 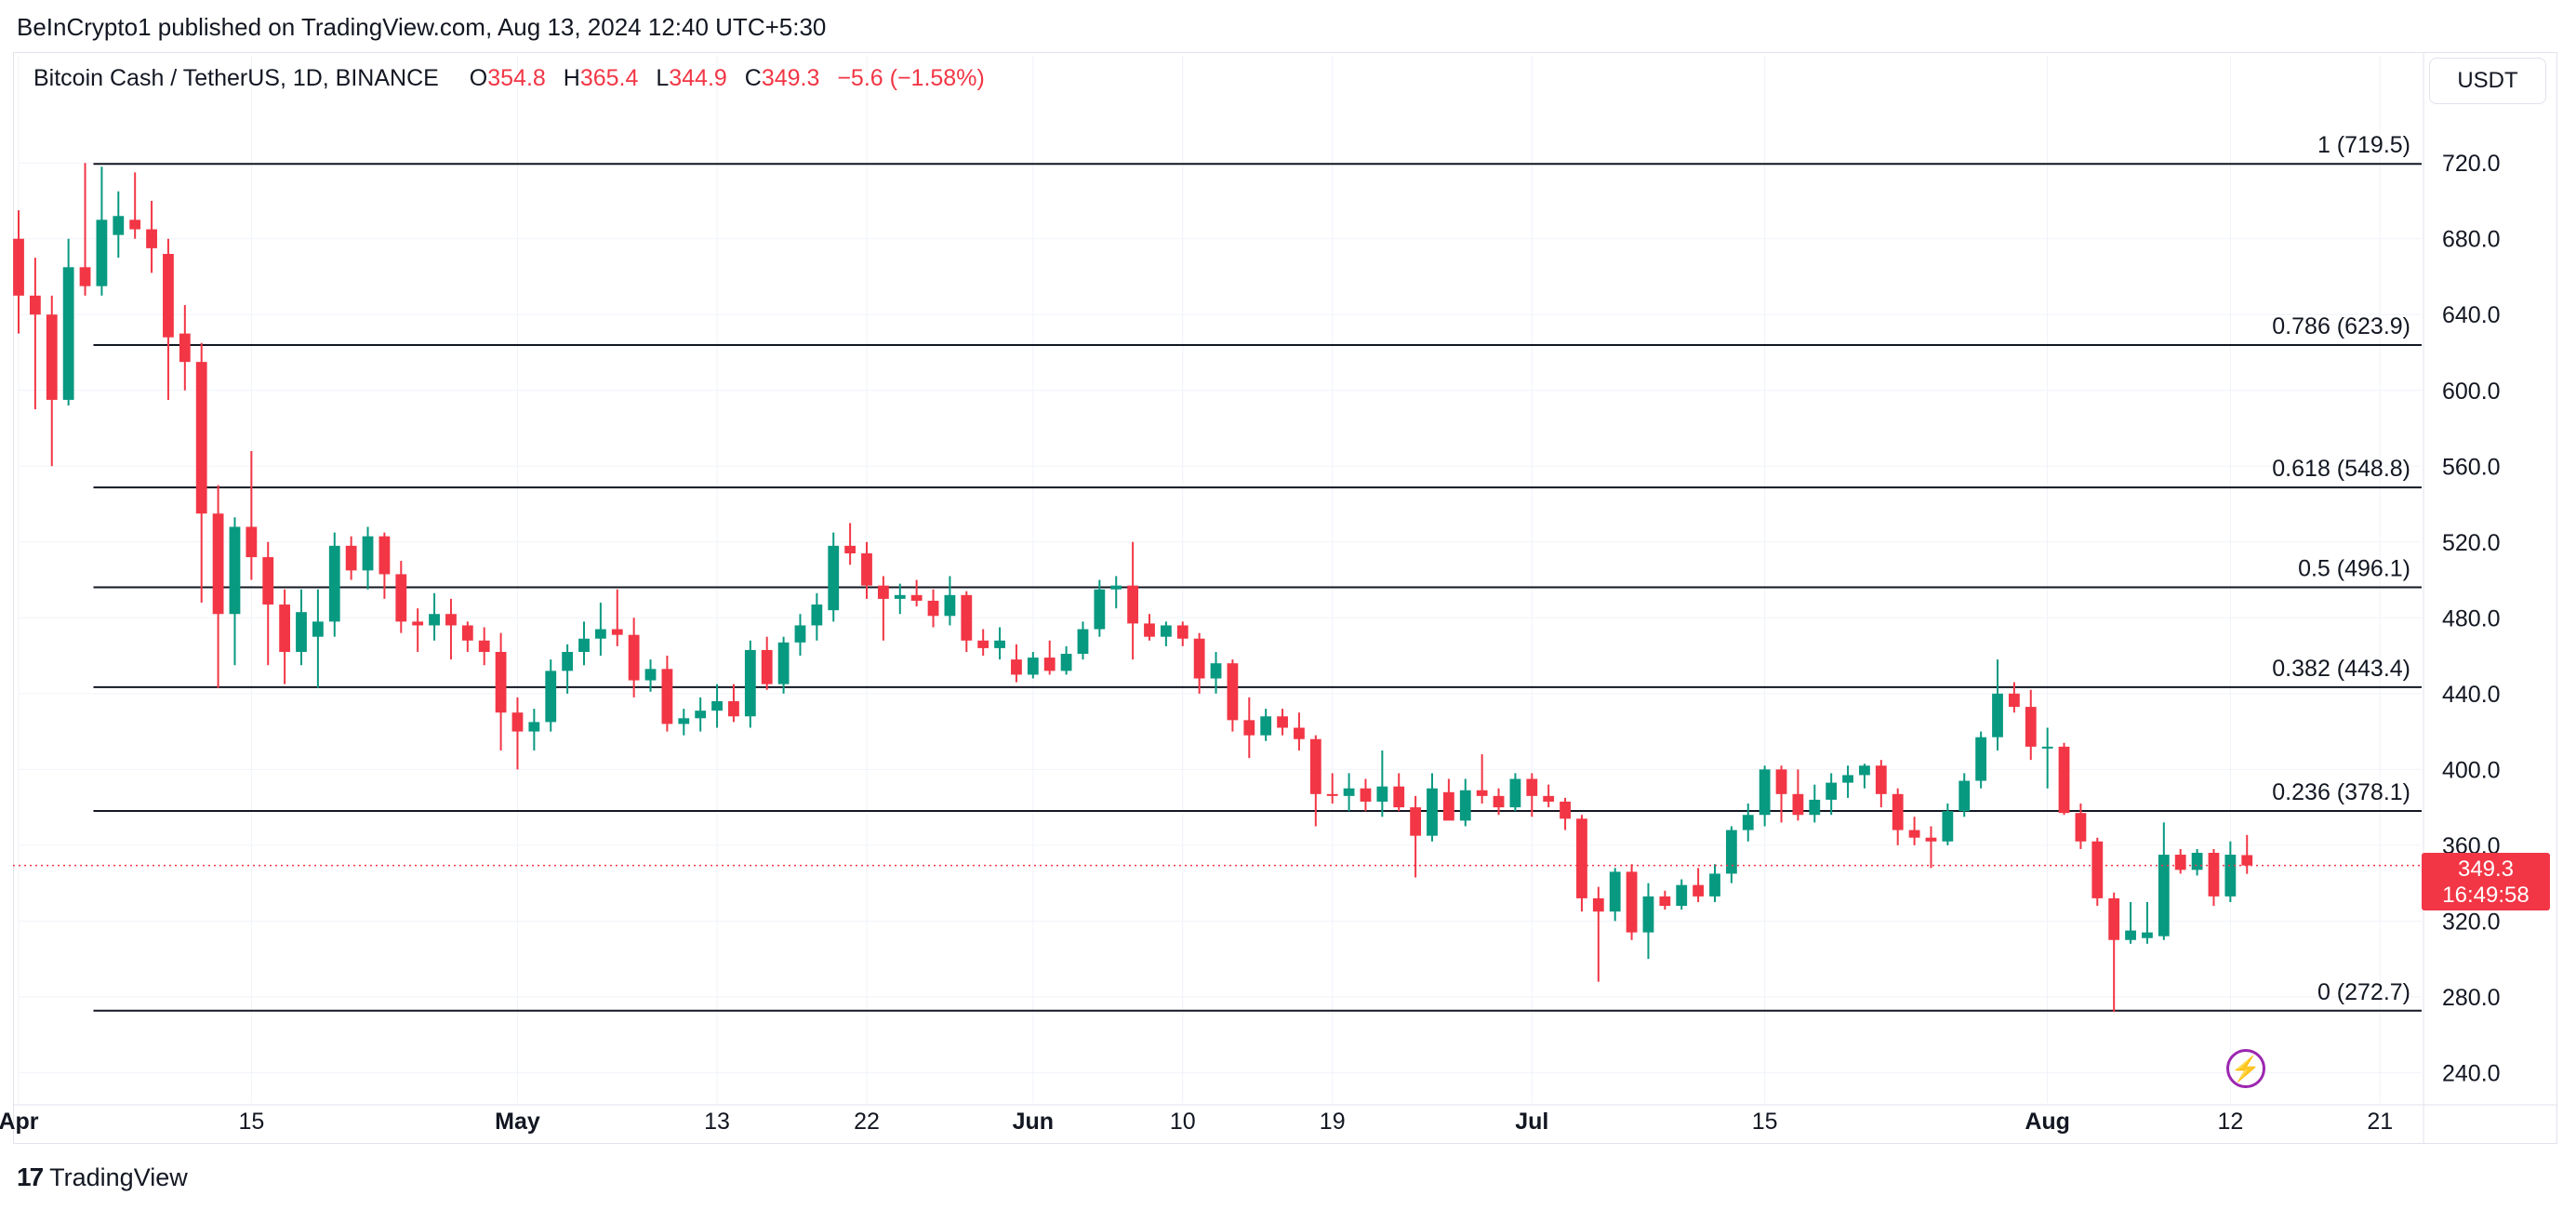 I want to click on open-label: O, so click(x=478, y=78).